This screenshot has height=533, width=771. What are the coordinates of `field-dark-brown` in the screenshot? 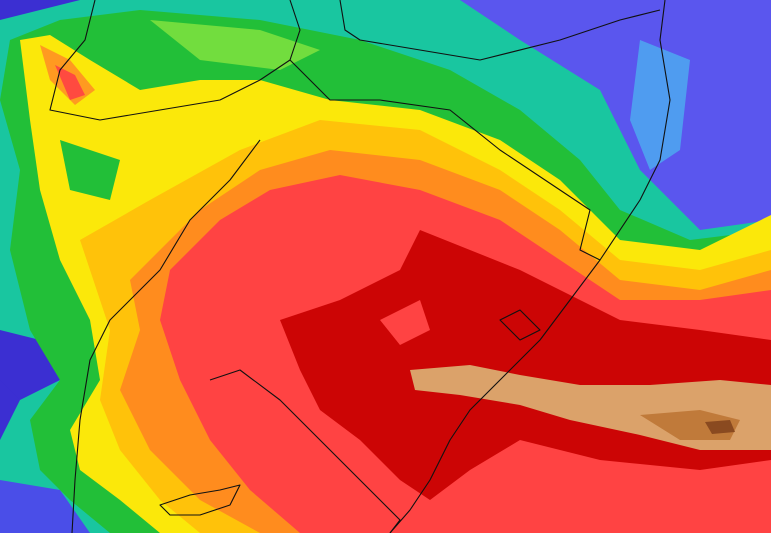 It's located at (720, 427).